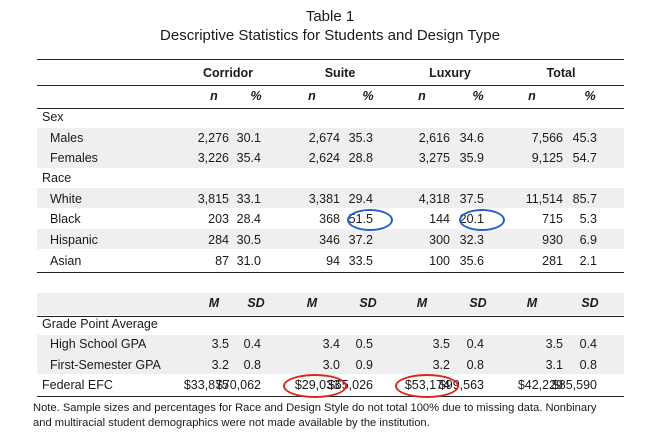 The width and height of the screenshot is (660, 447). Describe the element at coordinates (228, 73) in the screenshot. I see `group-header-corridor: Corridor` at that location.